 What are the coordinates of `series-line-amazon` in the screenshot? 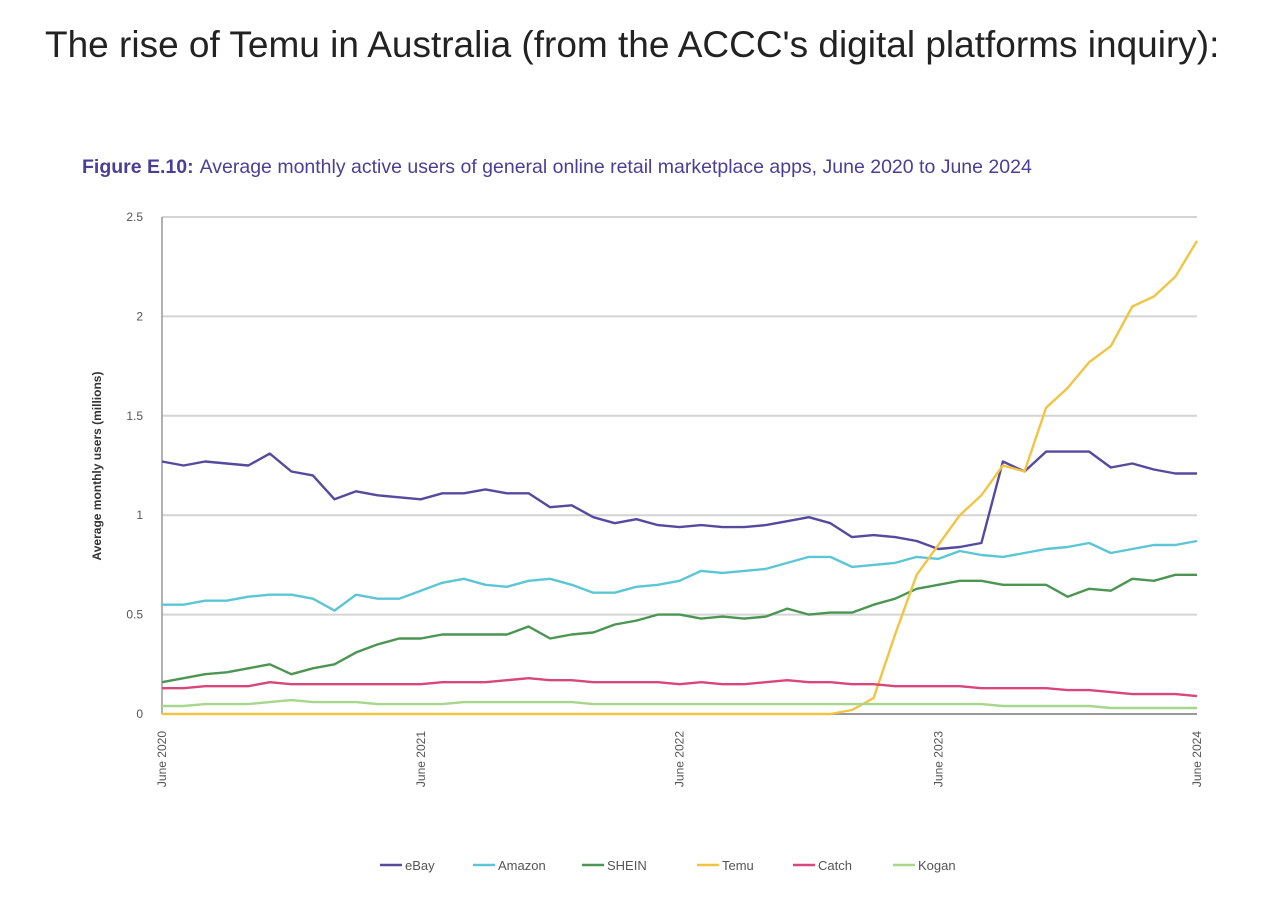 It's located at (680, 575).